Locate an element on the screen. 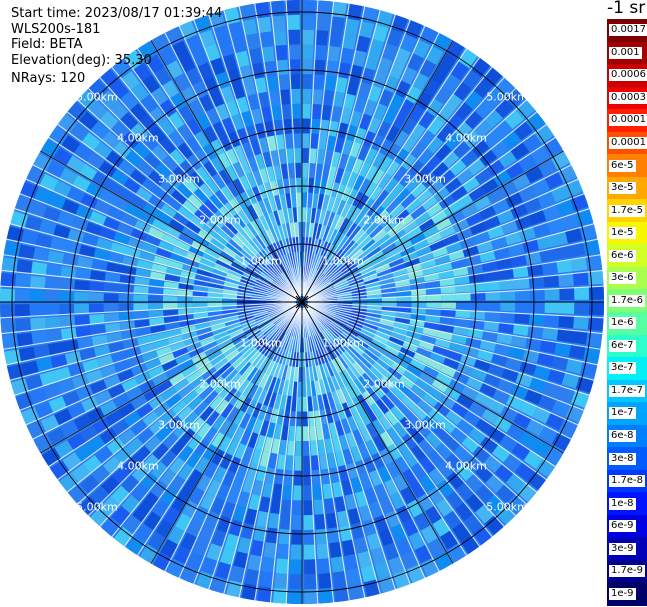 Image resolution: width=647 pixels, height=607 pixels. colorbar-tick-label: 1.7e-5 is located at coordinates (627, 210).